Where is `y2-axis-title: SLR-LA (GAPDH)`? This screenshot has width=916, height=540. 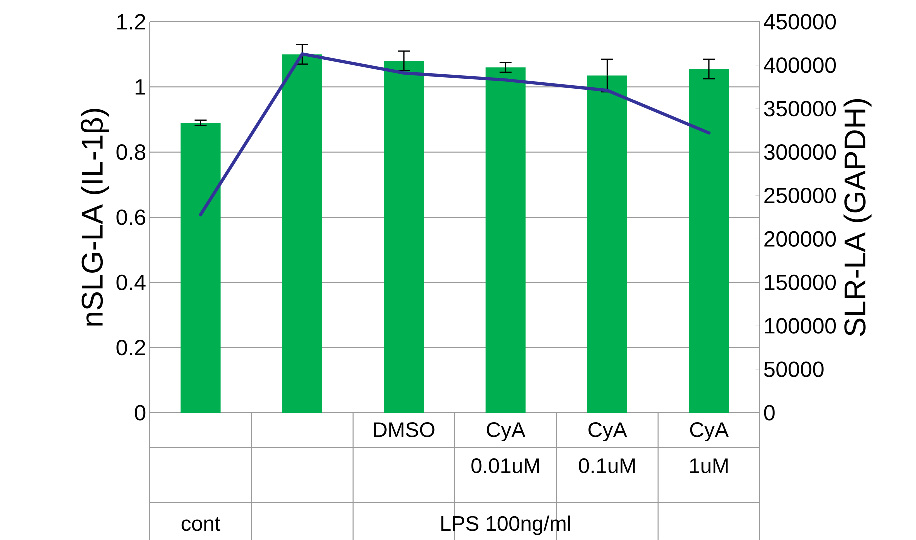 y2-axis-title: SLR-LA (GAPDH) is located at coordinates (858, 217).